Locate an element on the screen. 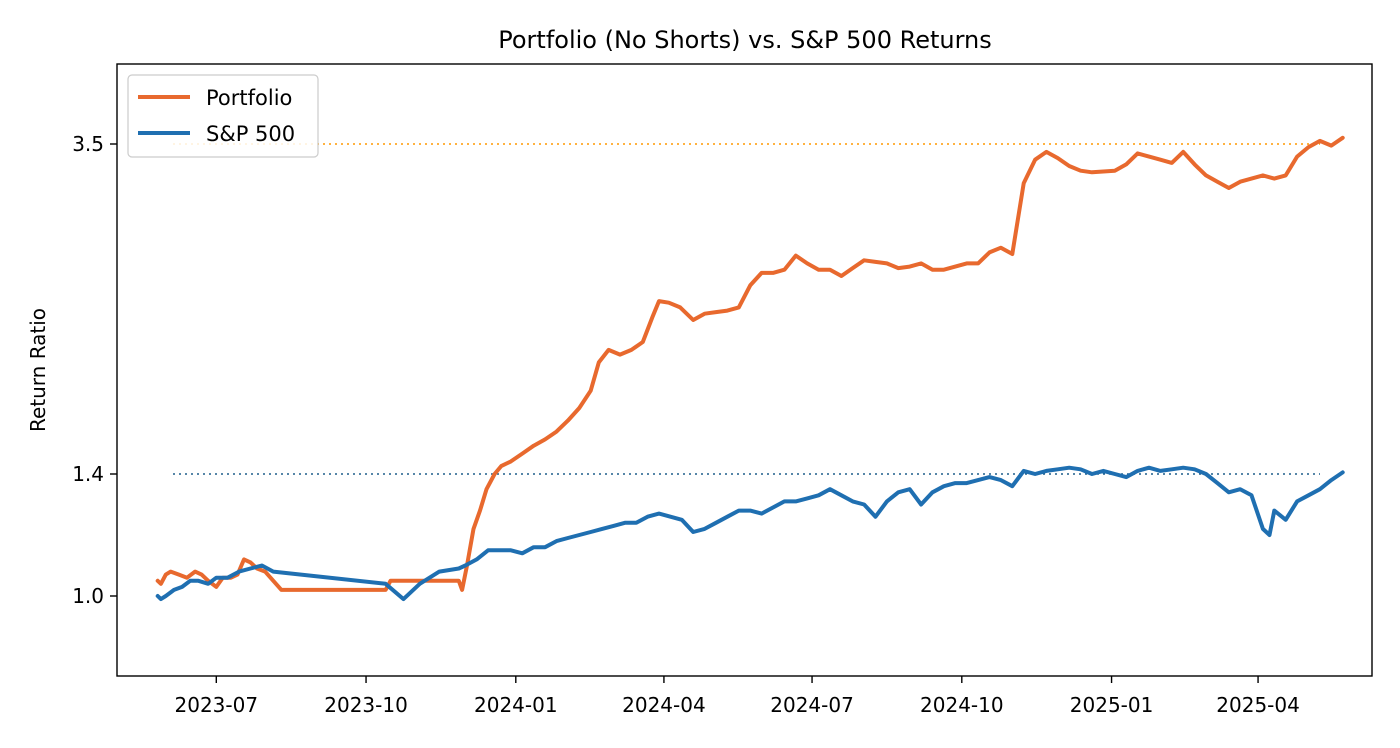  y-tick-label: 3.5 is located at coordinates (88, 144).